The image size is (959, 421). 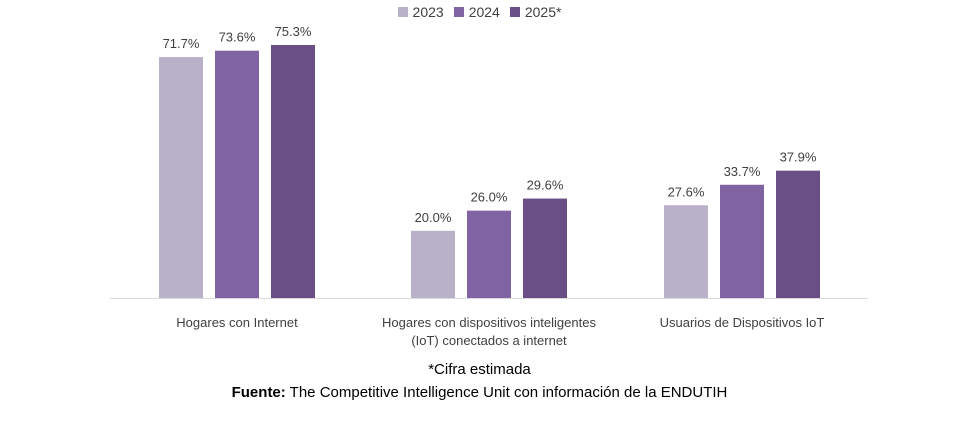 What do you see at coordinates (742, 241) in the screenshot?
I see `bar-2024-cat2` at bounding box center [742, 241].